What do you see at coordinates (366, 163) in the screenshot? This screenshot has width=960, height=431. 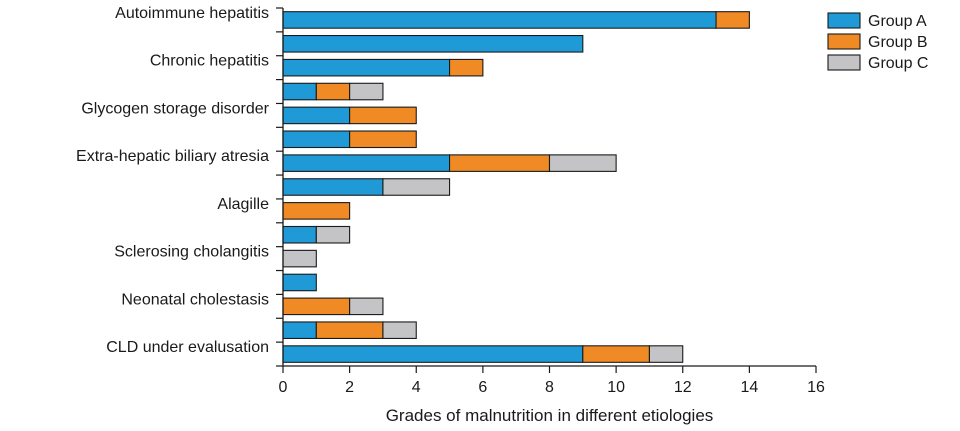 I see `bar-segment-row7-group-a` at bounding box center [366, 163].